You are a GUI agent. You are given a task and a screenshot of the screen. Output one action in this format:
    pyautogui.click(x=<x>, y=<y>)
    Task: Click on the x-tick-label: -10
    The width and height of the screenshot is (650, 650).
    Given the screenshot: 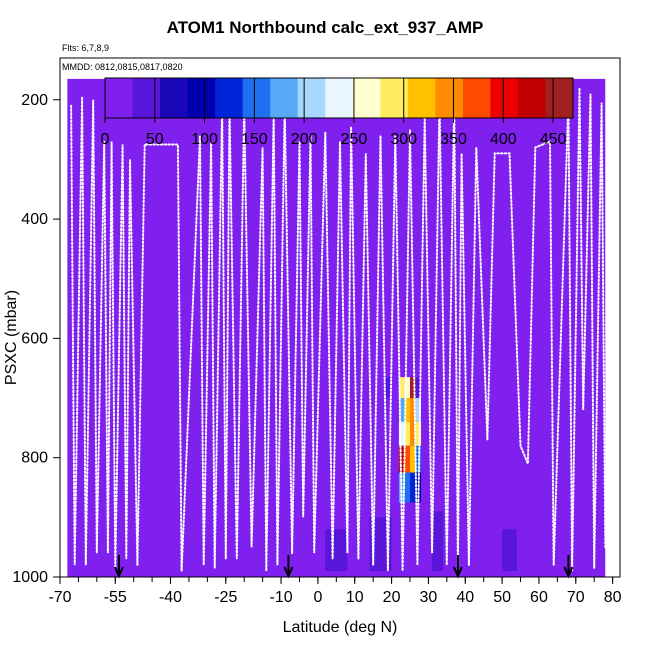 What is the action you would take?
    pyautogui.click(x=280, y=597)
    